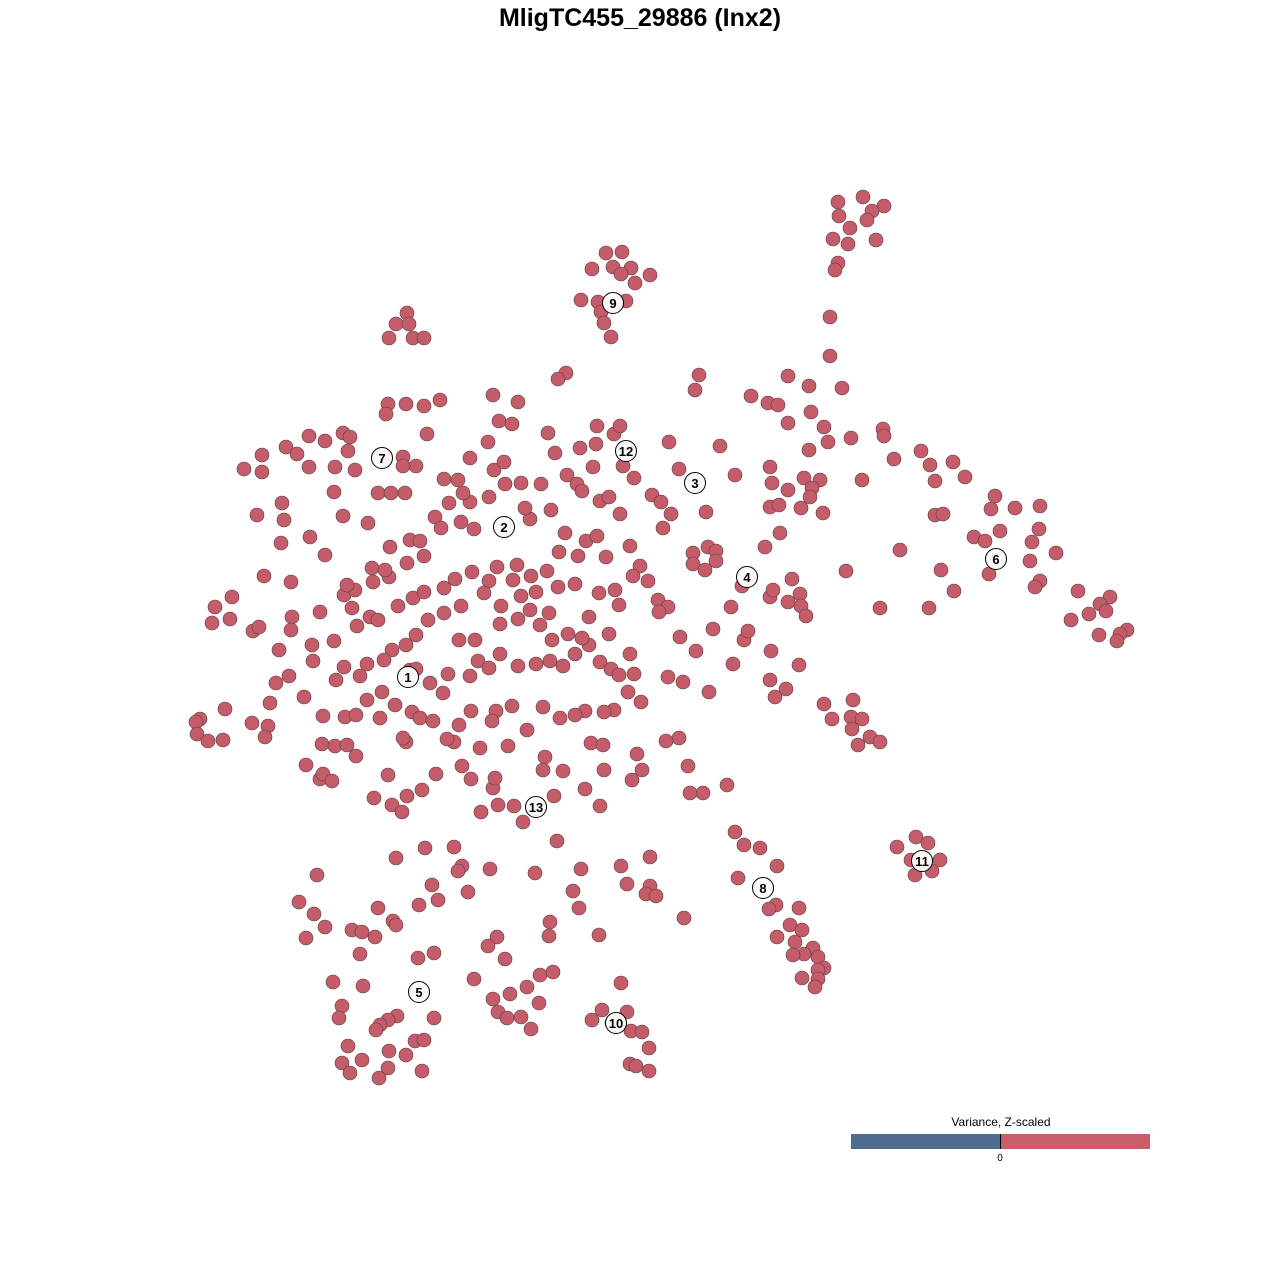 The height and width of the screenshot is (1280, 1280). I want to click on cluster-label-text: 12, so click(626, 451).